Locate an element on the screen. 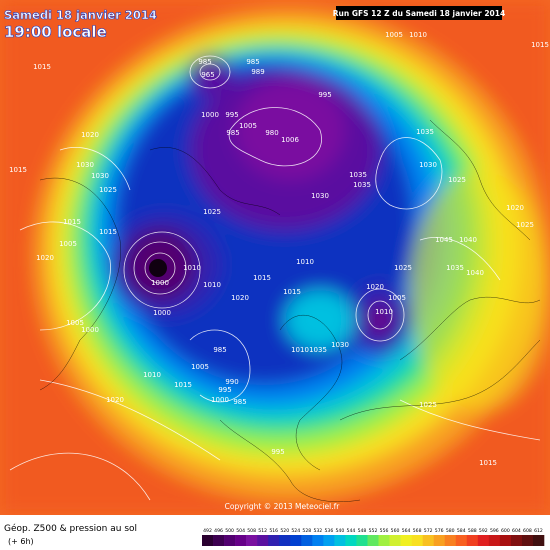 The width and height of the screenshot is (550, 550). scale-label: 508 is located at coordinates (251, 531).